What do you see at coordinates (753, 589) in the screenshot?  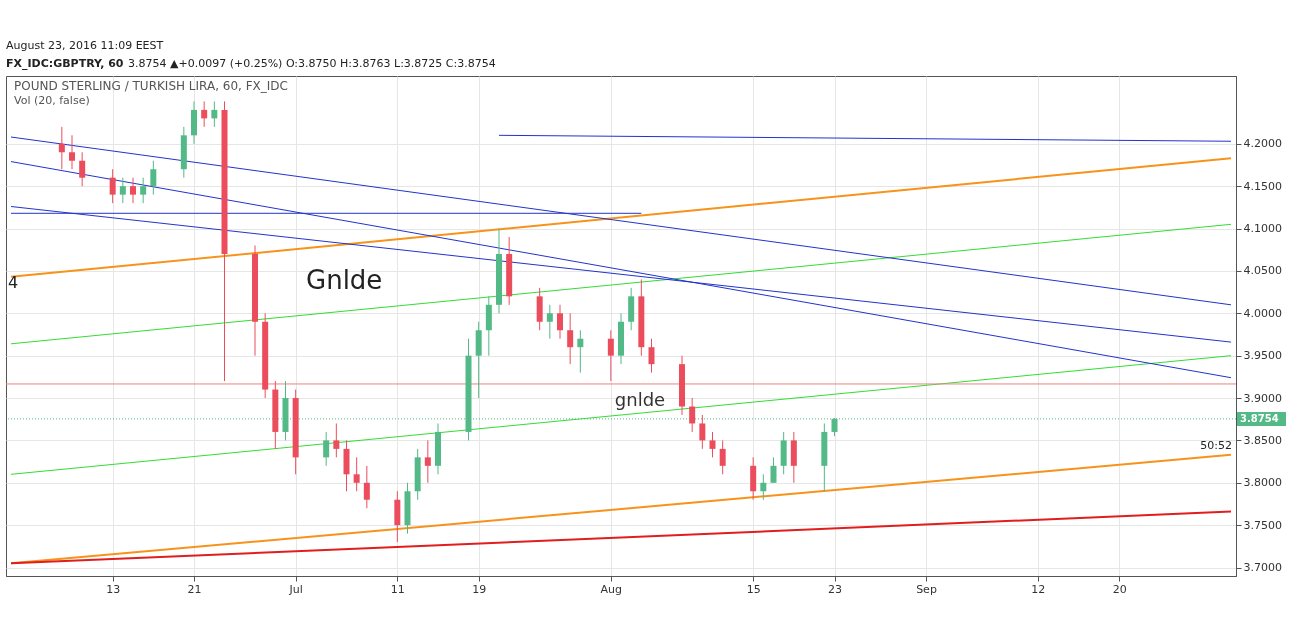 I see `x-tick-label: 15` at bounding box center [753, 589].